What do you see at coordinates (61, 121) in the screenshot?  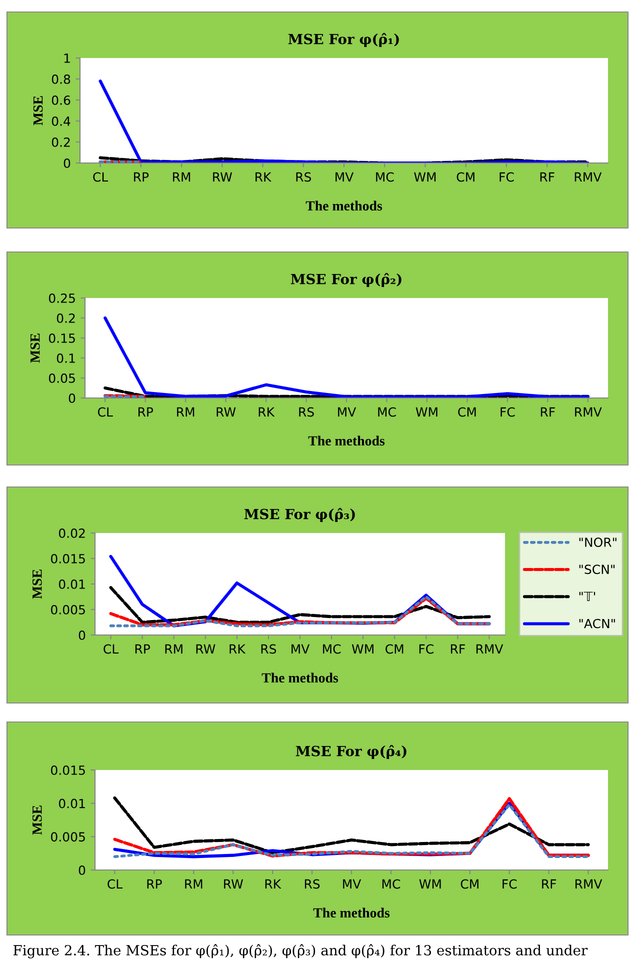 I see `y-tick-label: 0.4` at bounding box center [61, 121].